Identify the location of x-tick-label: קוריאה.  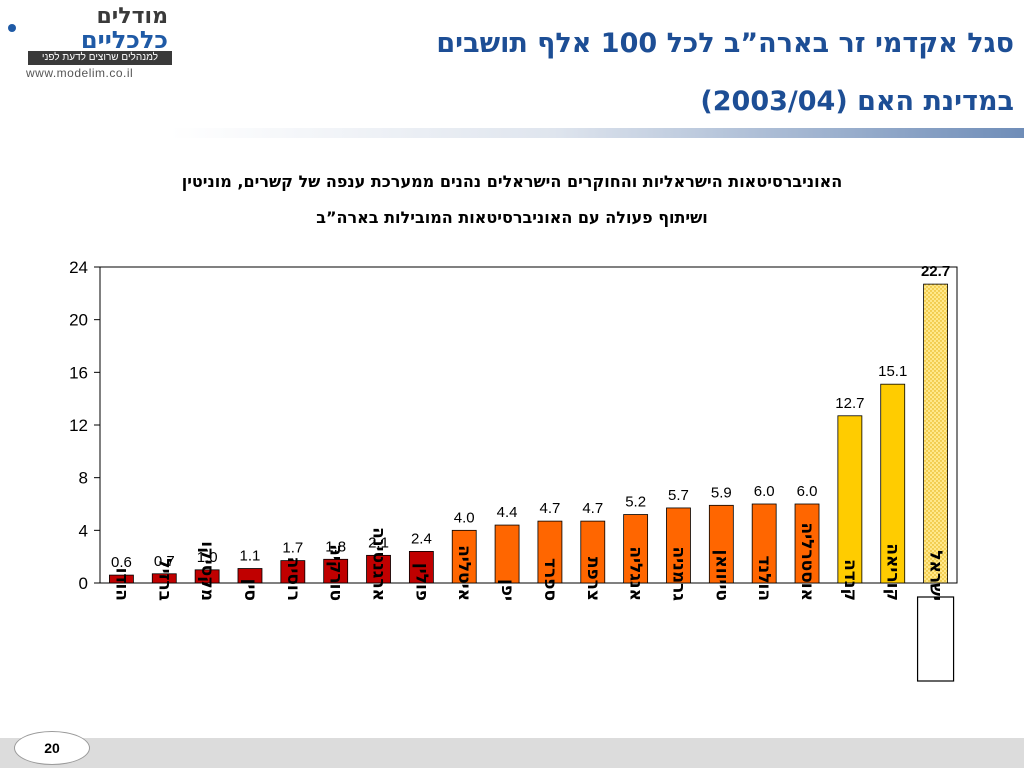
(893, 572).